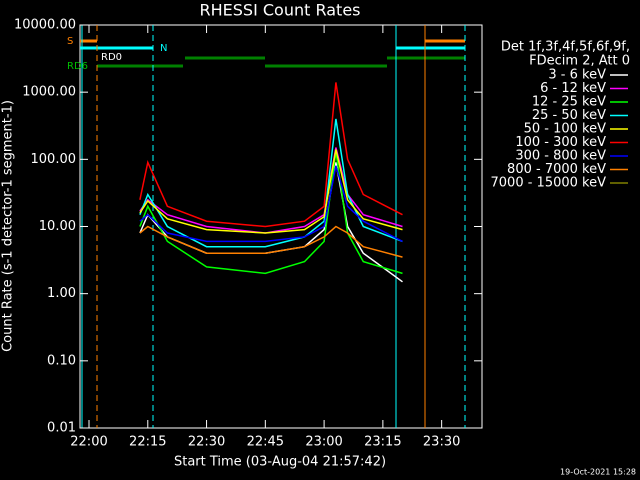 Image resolution: width=640 pixels, height=480 pixels. What do you see at coordinates (61, 360) in the screenshot?
I see `y-tick-label: 0.10` at bounding box center [61, 360].